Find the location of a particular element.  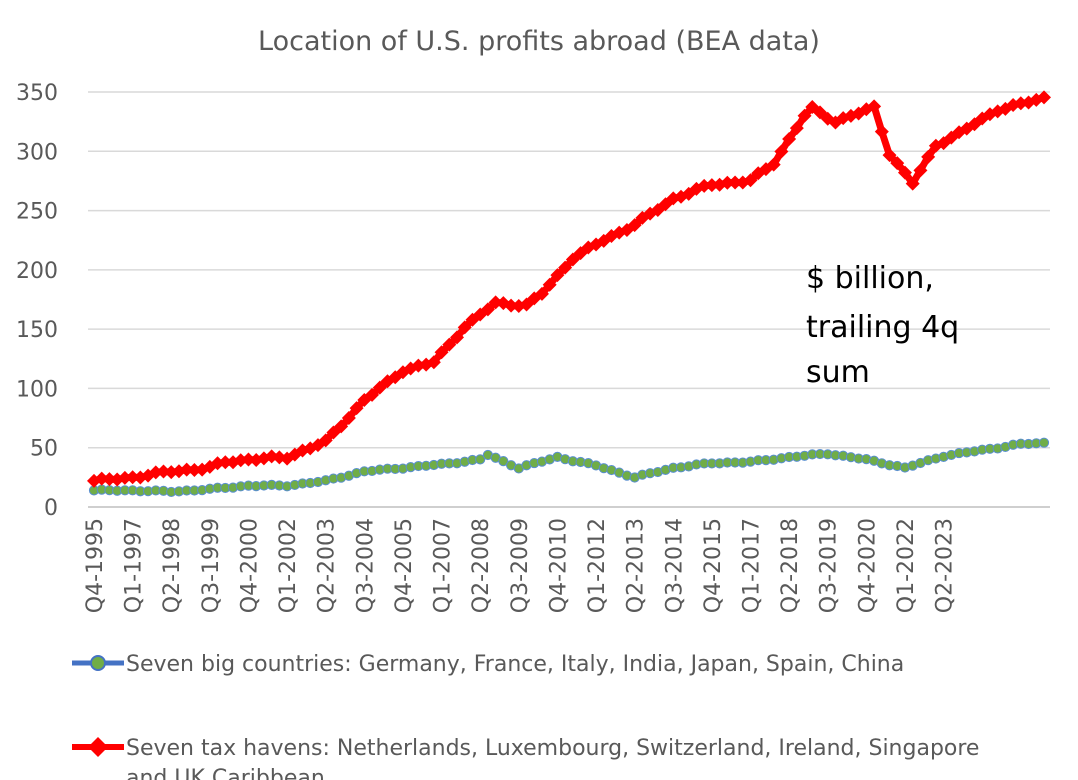

x-tick-label: Q3-2009 is located at coordinates (520, 565).